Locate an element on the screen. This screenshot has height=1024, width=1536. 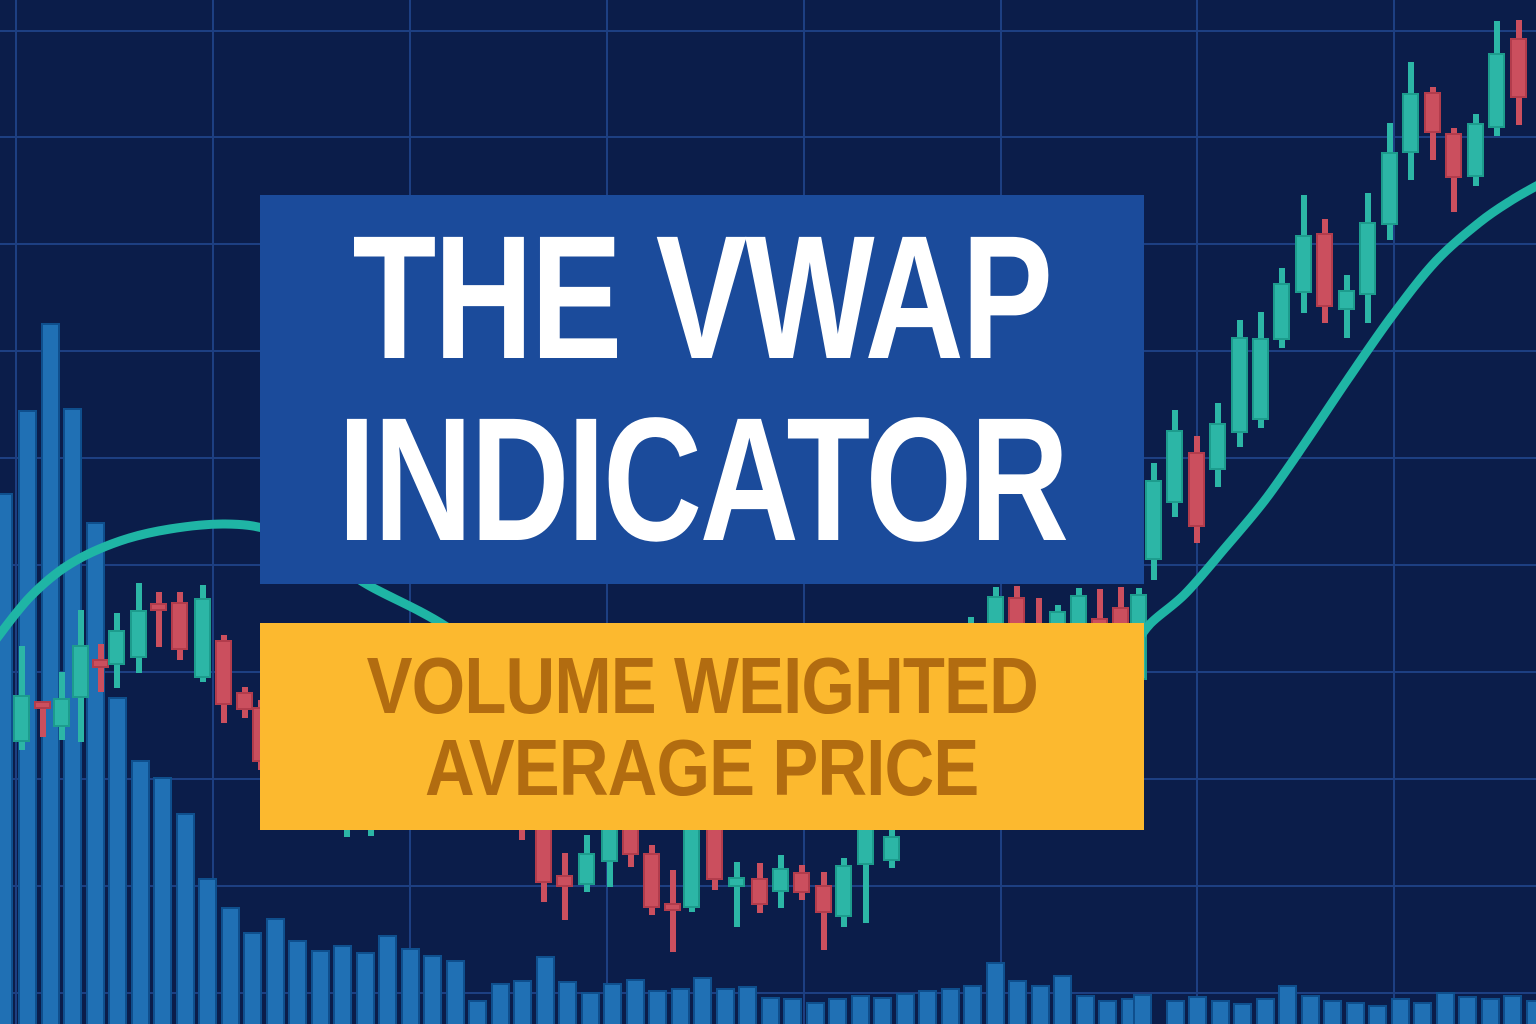
grid-line-vertical is located at coordinates (213, 512).